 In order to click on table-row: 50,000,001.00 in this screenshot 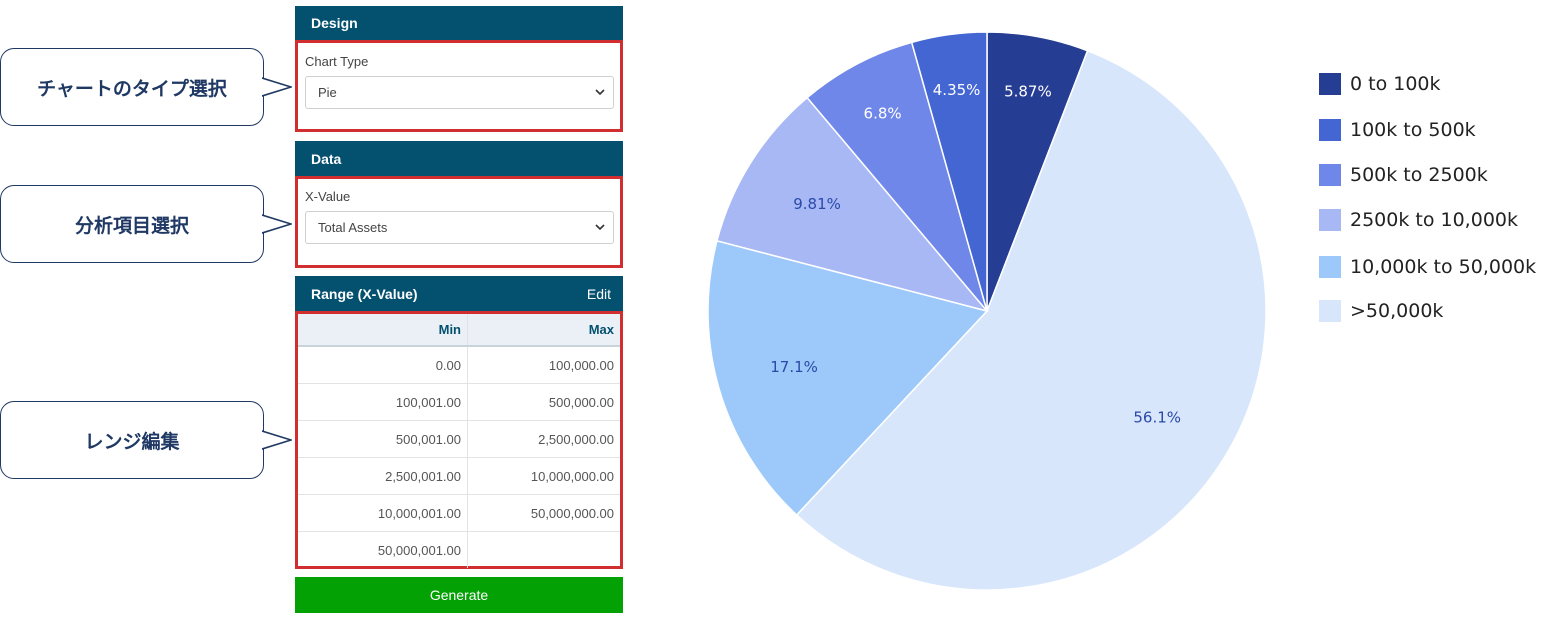, I will do `click(459, 549)`.